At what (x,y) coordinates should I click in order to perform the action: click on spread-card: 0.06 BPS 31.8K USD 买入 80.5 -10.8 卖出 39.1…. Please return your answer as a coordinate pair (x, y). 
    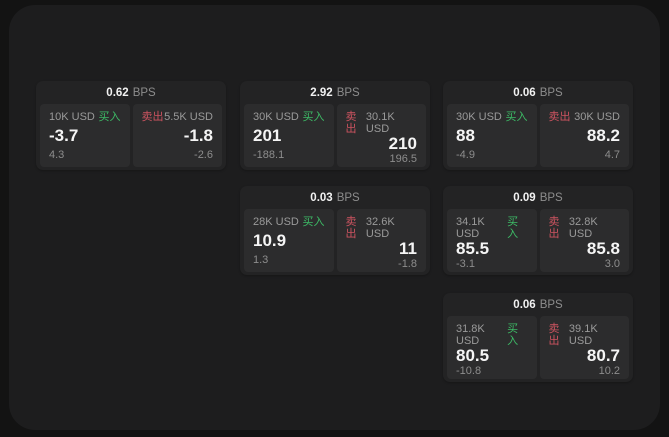
    Looking at the image, I should click on (538, 337).